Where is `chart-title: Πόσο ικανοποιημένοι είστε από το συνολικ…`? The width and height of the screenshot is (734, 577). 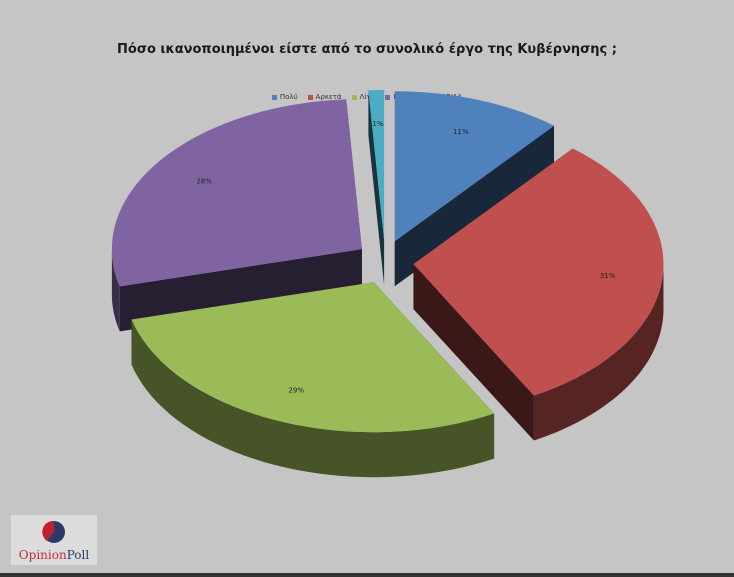
chart-title: Πόσο ικανοποιημένοι είστε από το συνολικ… is located at coordinates (367, 49).